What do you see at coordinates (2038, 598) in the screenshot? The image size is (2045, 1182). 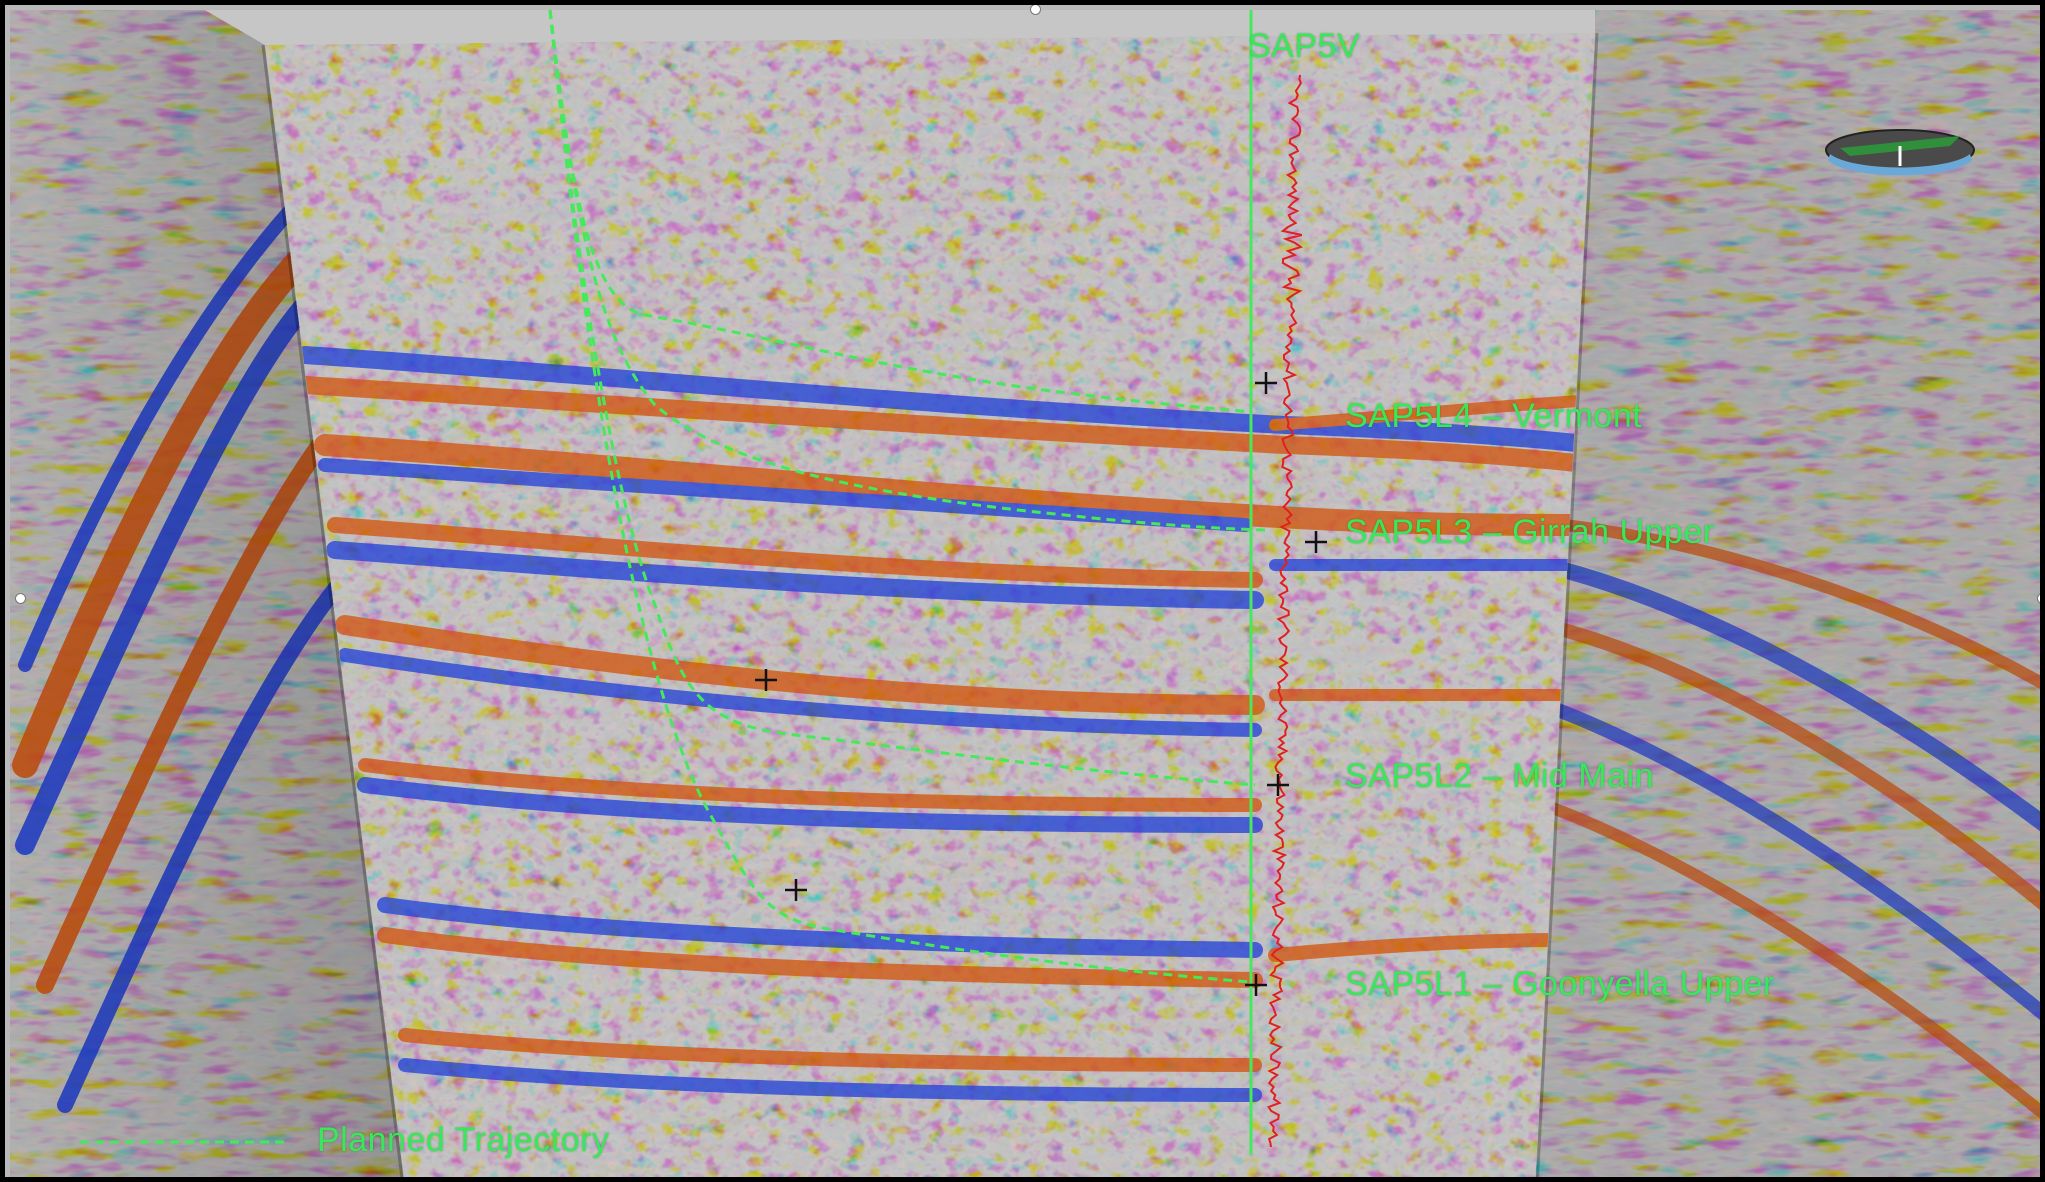 I see `resize-handle-right` at bounding box center [2038, 598].